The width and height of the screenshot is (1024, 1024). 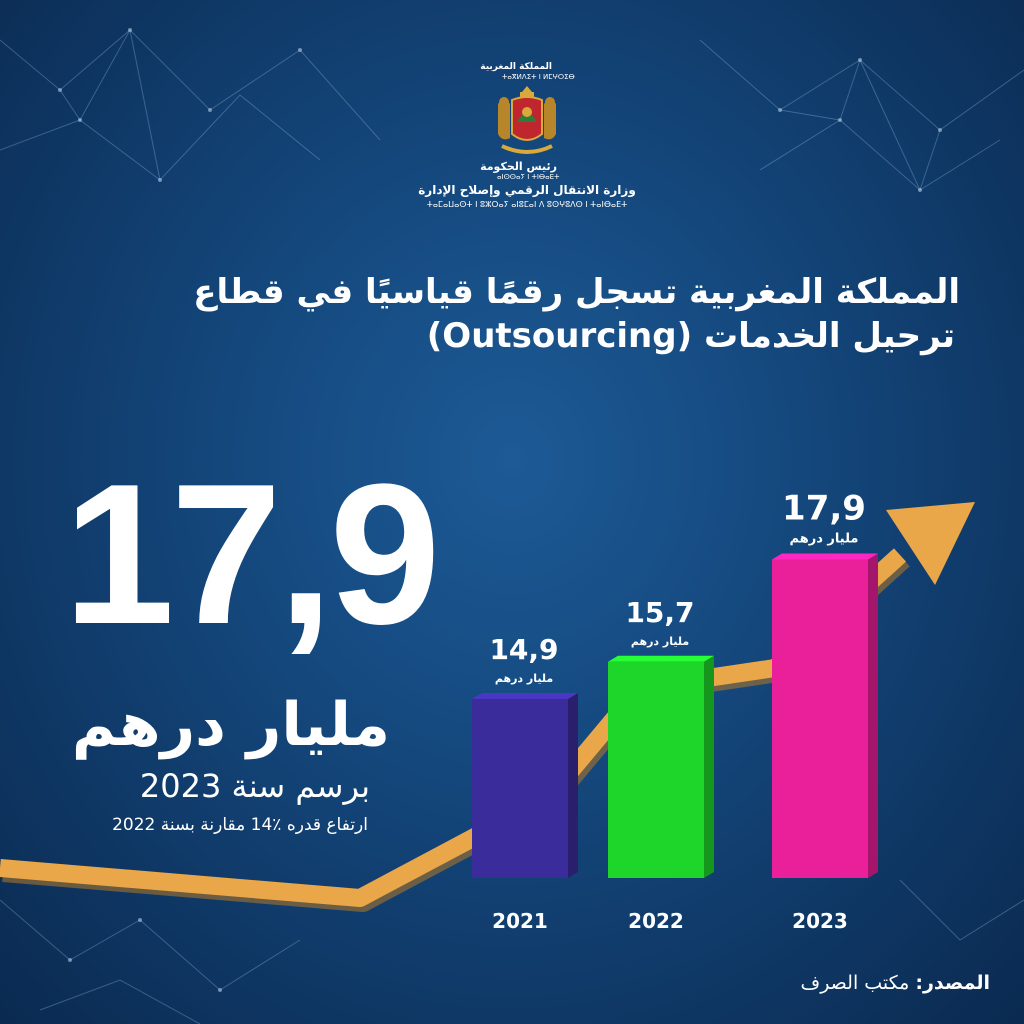 What do you see at coordinates (518, 166) in the screenshot?
I see `head-of-government-arabic: رئيس الحكومة` at bounding box center [518, 166].